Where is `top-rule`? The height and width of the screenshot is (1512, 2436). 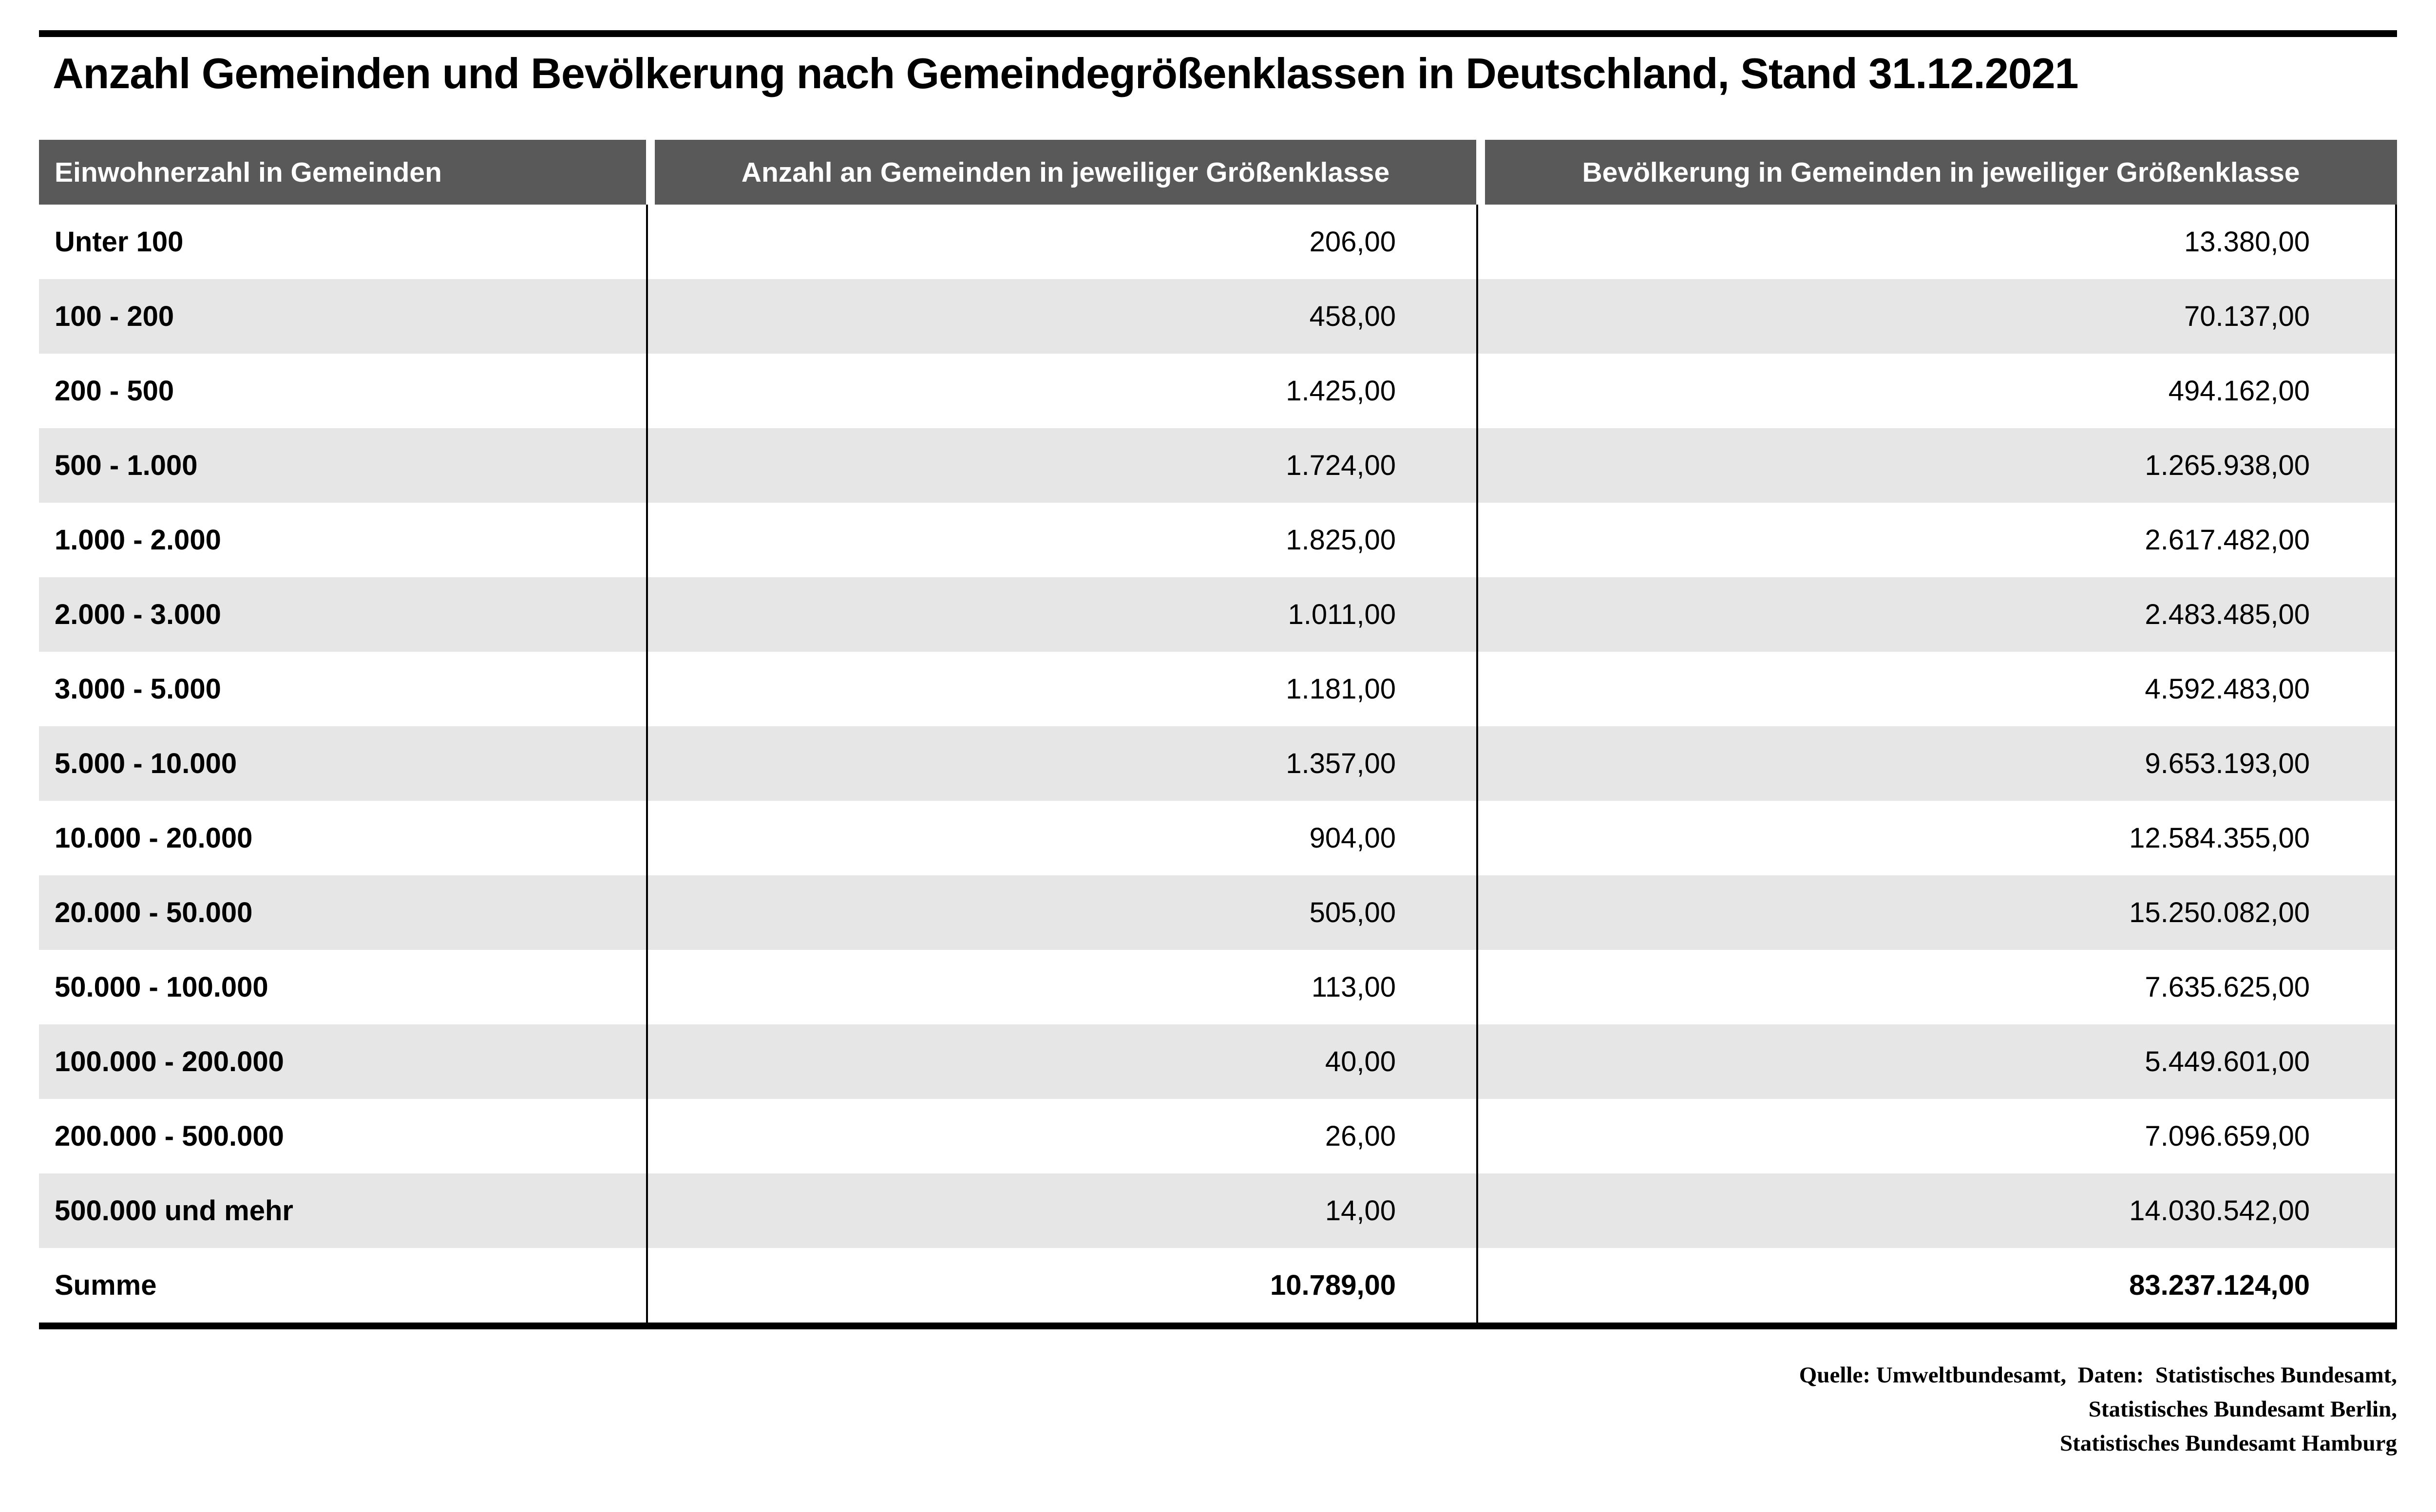 top-rule is located at coordinates (1218, 33).